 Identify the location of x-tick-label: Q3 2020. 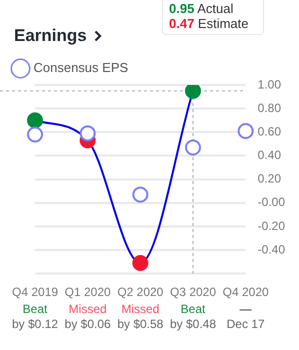
(193, 292).